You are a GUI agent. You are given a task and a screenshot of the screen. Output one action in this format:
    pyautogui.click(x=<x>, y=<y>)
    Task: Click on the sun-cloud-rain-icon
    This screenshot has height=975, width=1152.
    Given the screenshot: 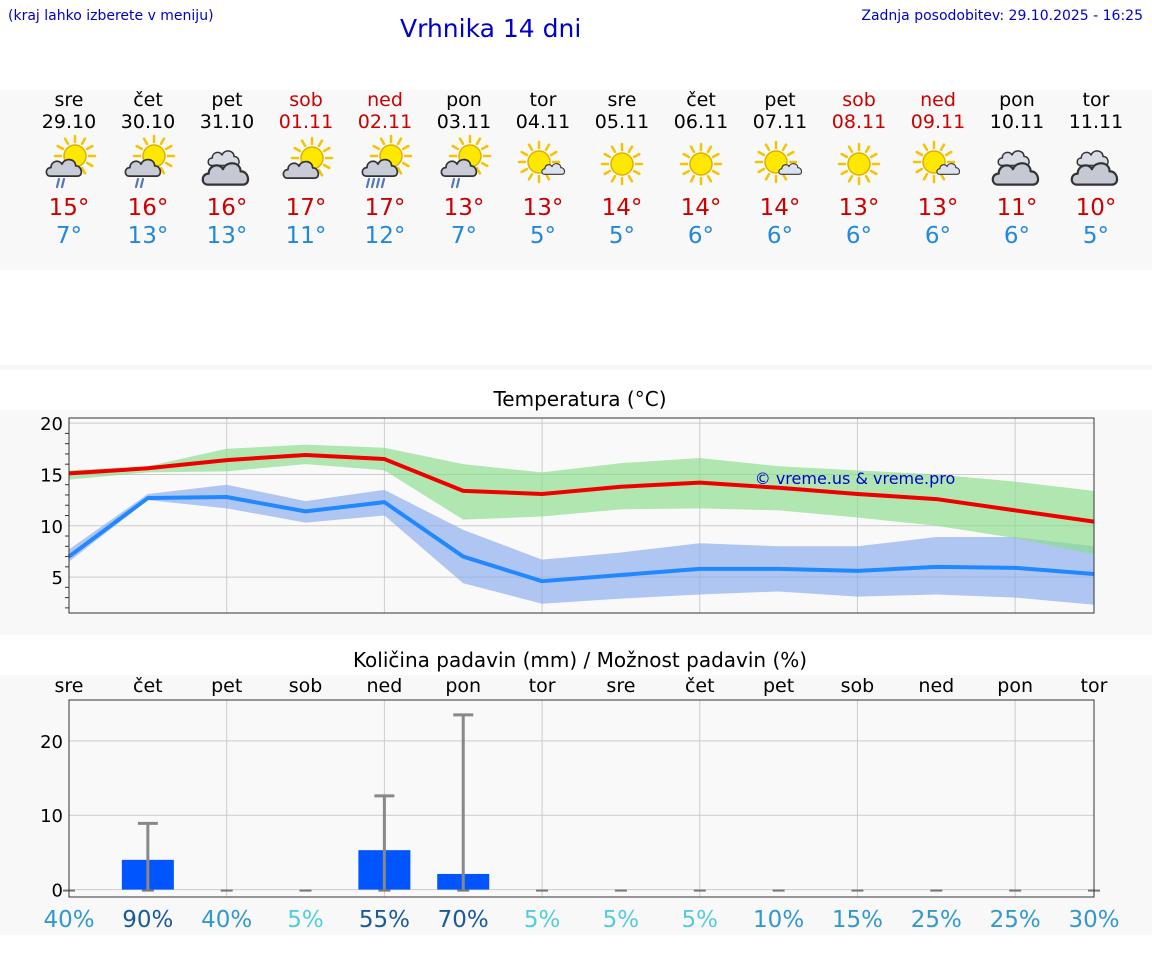 What is the action you would take?
    pyautogui.click(x=387, y=161)
    